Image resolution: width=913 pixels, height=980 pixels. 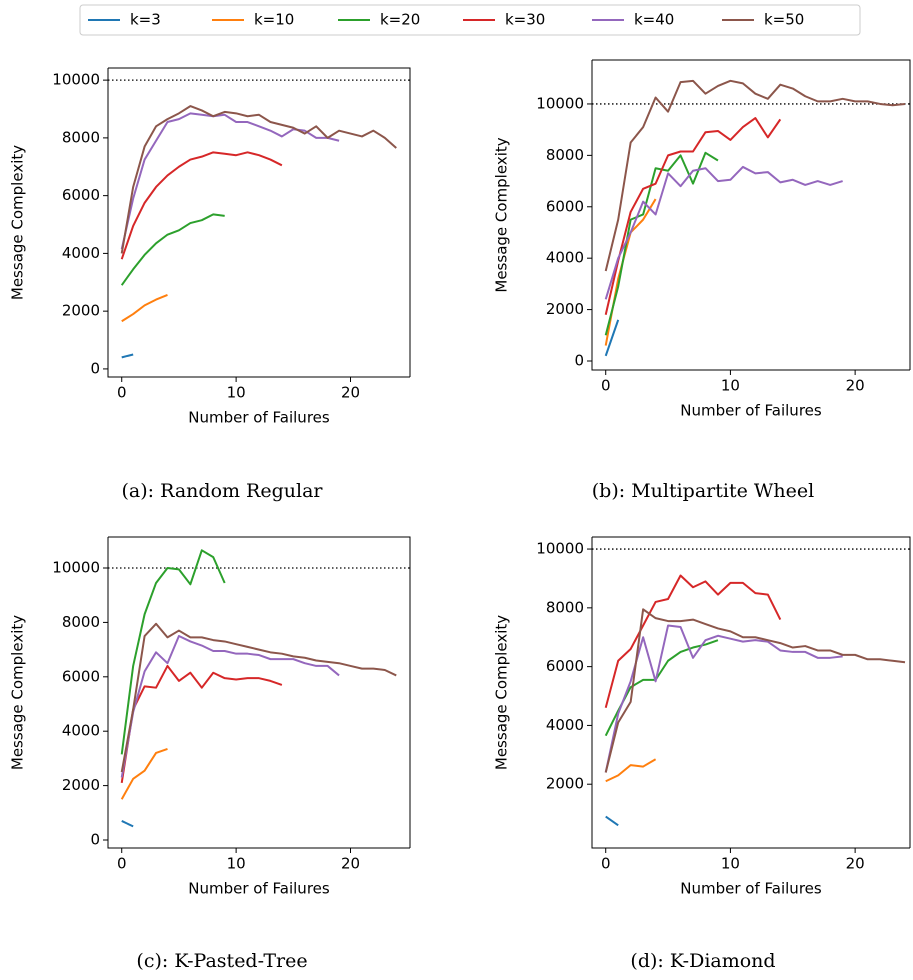 What do you see at coordinates (221, 961) in the screenshot?
I see `caption: (c): K-Pasted-Tree` at bounding box center [221, 961].